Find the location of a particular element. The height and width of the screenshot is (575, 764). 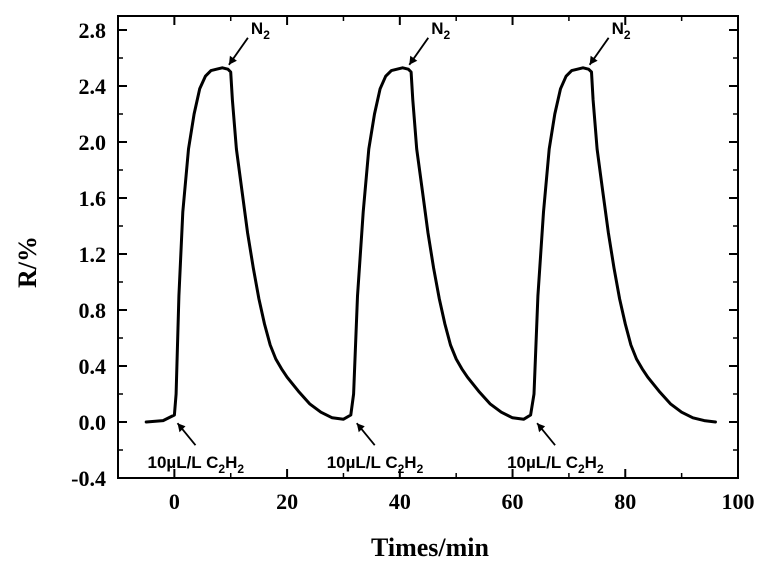

x-tick-label: 40 is located at coordinates (400, 501).